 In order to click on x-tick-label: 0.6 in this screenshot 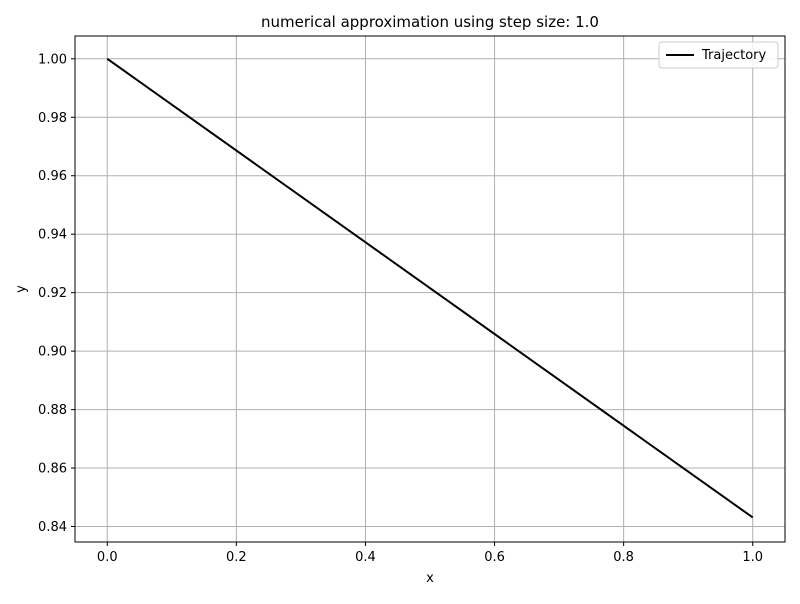, I will do `click(494, 557)`.